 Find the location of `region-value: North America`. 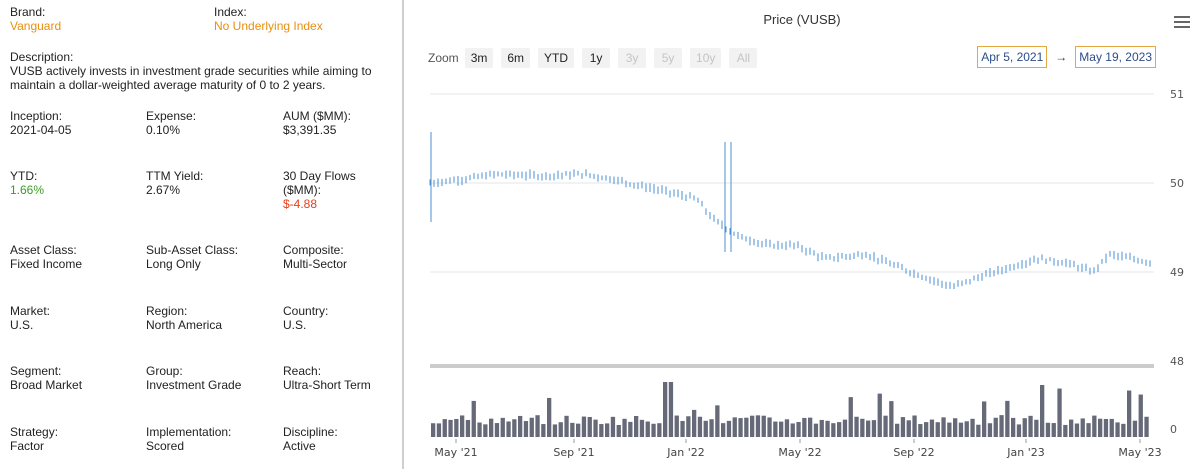

region-value: North America is located at coordinates (184, 325).